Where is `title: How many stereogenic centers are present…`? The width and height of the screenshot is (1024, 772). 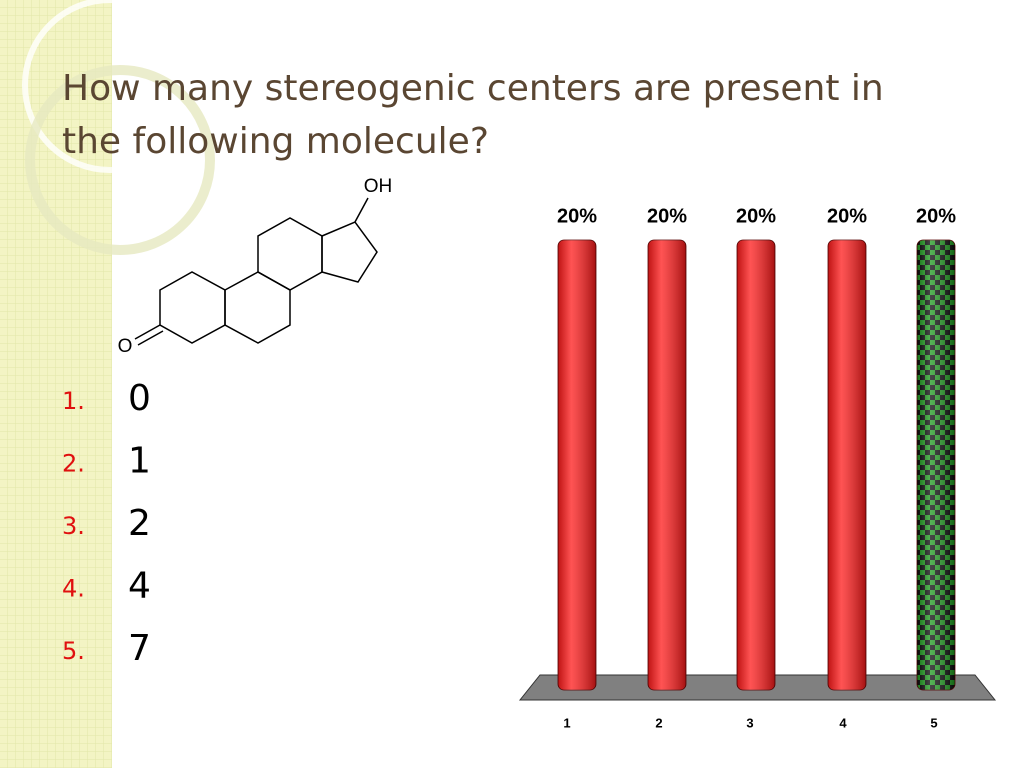 title: How many stereogenic centers are present… is located at coordinates (473, 115).